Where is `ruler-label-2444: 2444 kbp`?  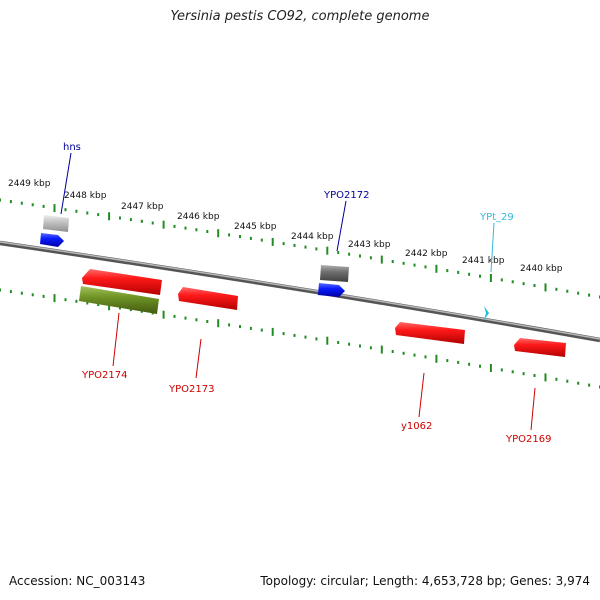
ruler-label-2444: 2444 kbp is located at coordinates (312, 237).